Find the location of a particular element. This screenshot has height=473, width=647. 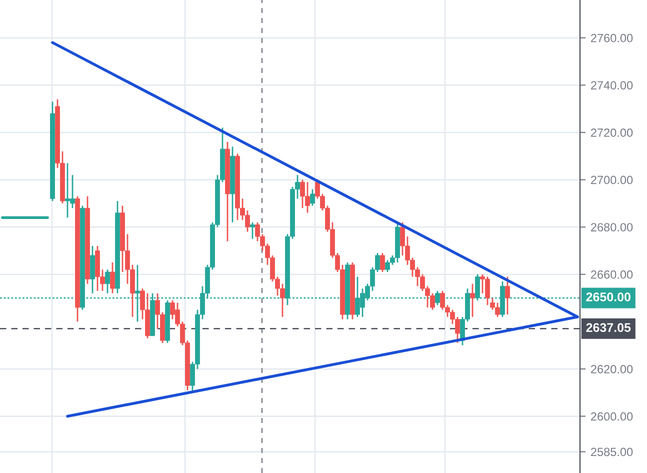

y-tick-label: 2700.00 is located at coordinates (612, 180).